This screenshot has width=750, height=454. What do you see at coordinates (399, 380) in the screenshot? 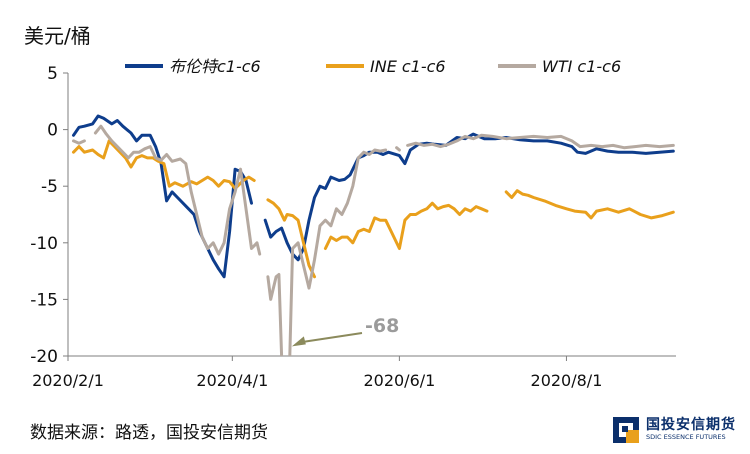
I see `x-tick-label: 2020/6/1` at bounding box center [399, 380].